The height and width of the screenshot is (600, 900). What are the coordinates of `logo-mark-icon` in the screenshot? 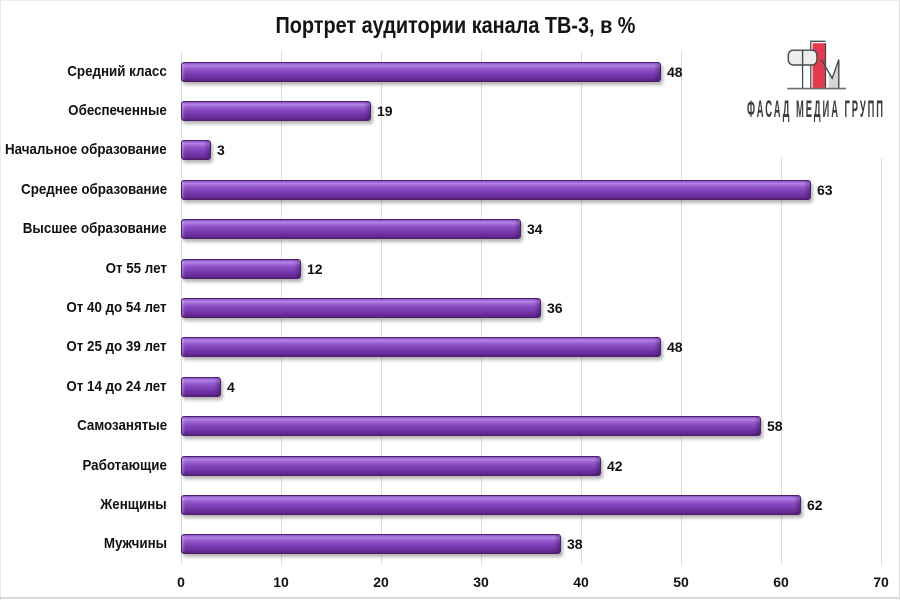 It's located at (816, 65).